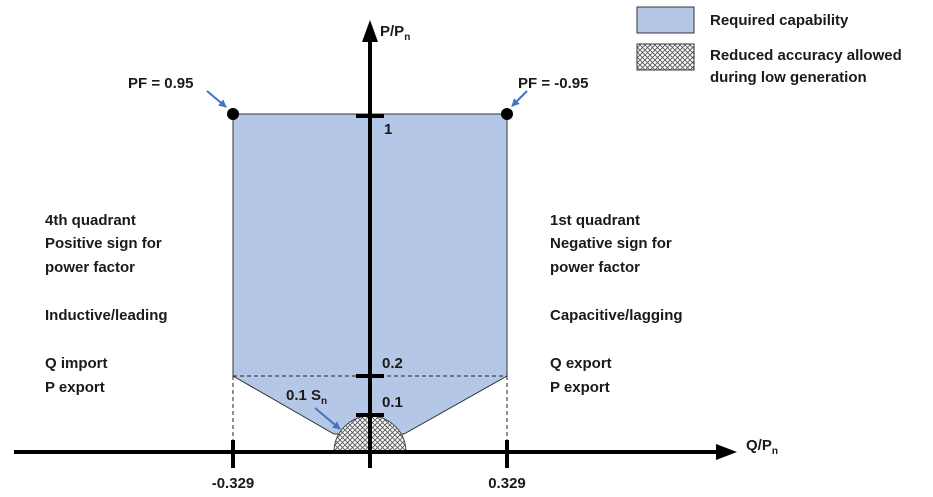  What do you see at coordinates (519, 98) in the screenshot?
I see `pf-right-arrow` at bounding box center [519, 98].